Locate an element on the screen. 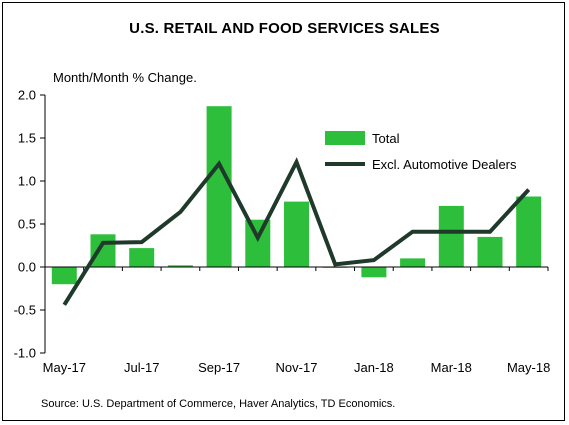  legend-label-excl-auto: Excl. Automotive Dealers is located at coordinates (444, 164).